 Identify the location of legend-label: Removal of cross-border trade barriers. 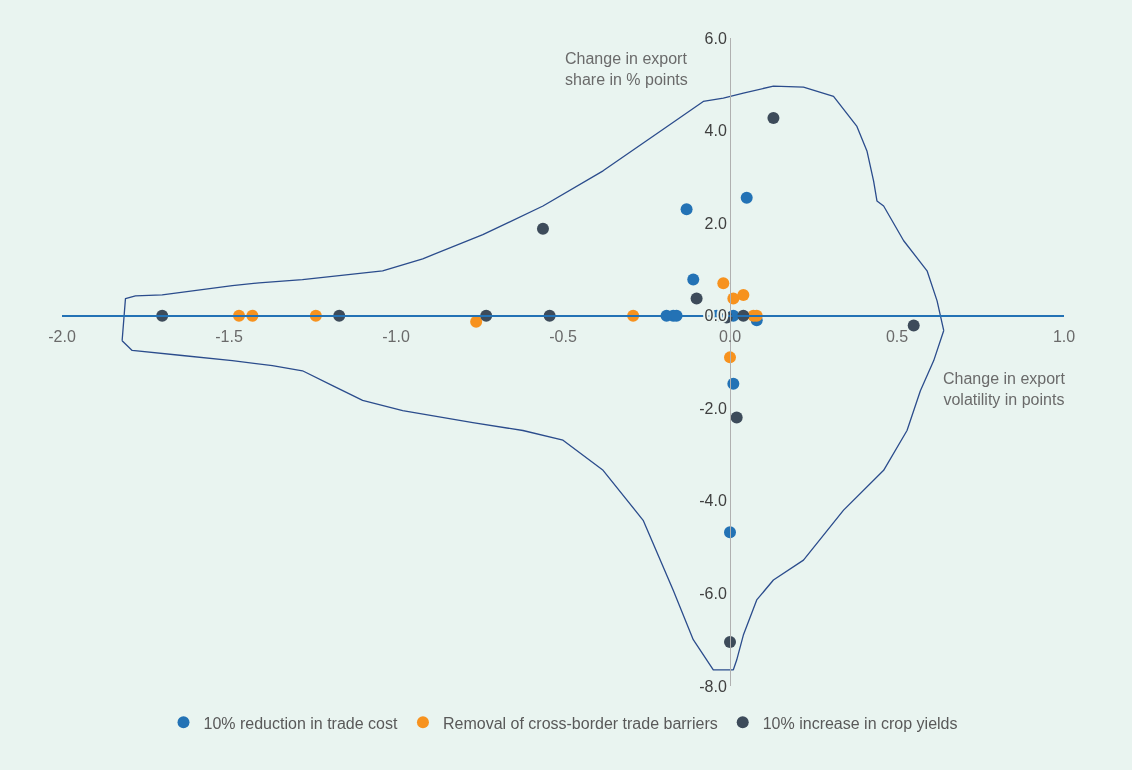
(580, 723).